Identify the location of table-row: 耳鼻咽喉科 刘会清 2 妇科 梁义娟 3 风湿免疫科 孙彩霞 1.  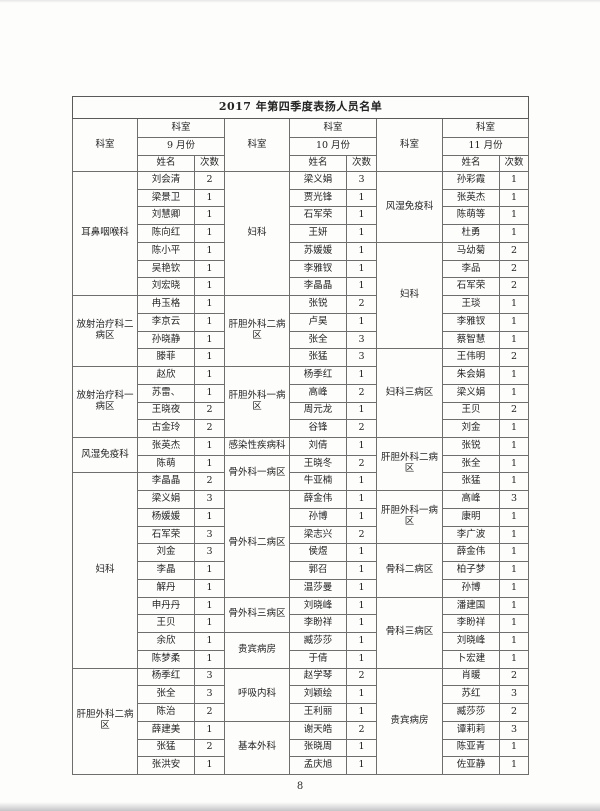
(301, 233).